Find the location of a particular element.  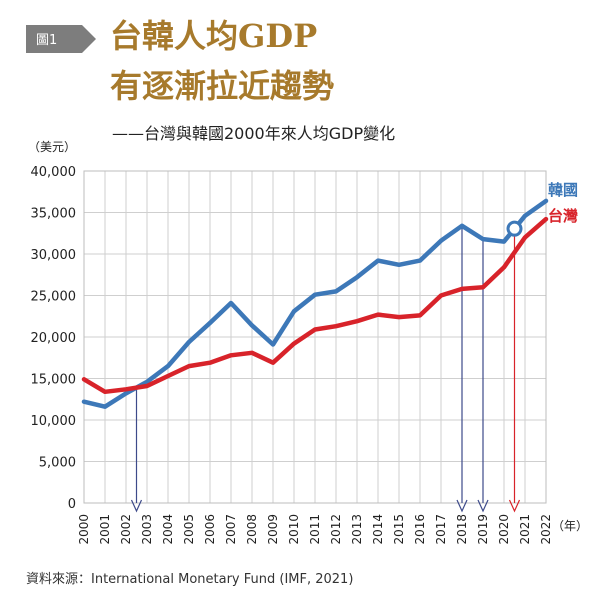

x-tick-label: 2016 is located at coordinates (420, 529).